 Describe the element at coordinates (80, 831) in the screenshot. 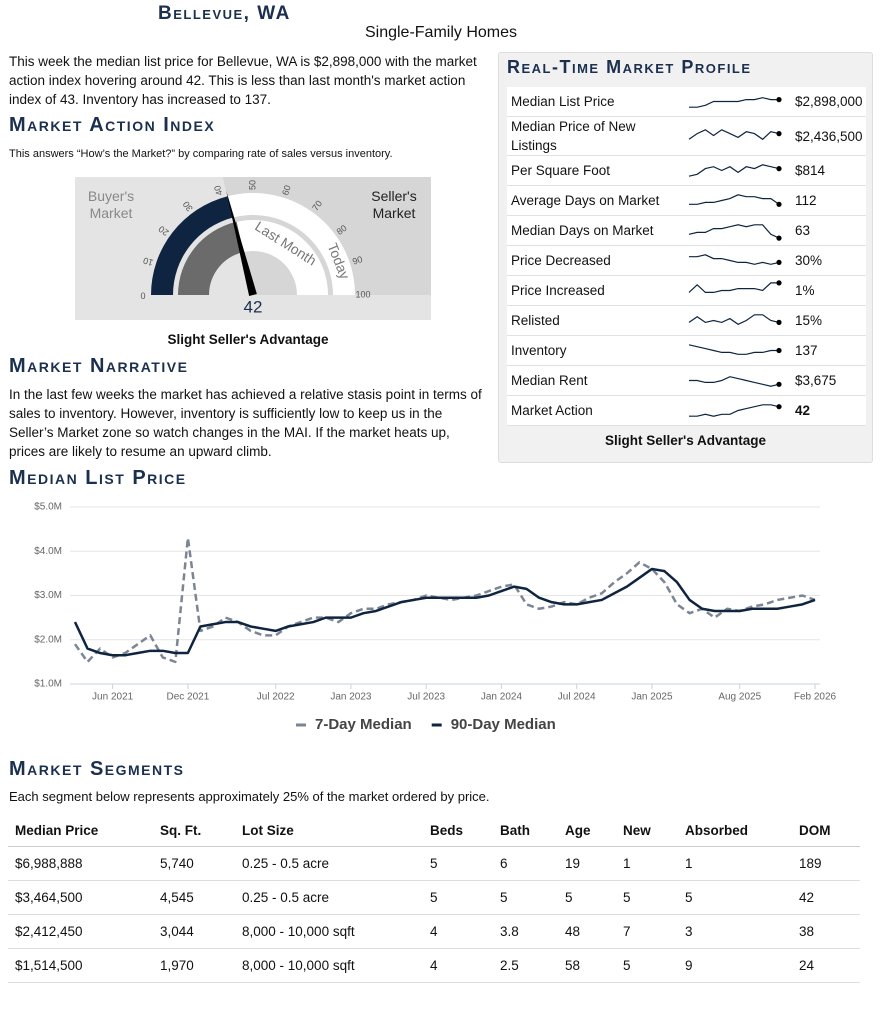

I see `column-header: Median Price` at that location.